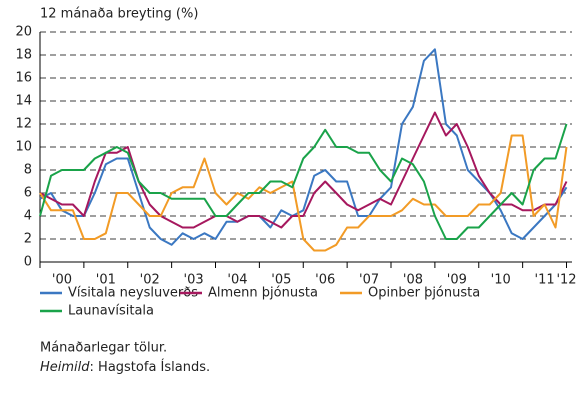 This screenshot has width=587, height=405. Describe the element at coordinates (119, 14) in the screenshot. I see `y-axis-label: 12 mánaða breyting (%)` at that location.